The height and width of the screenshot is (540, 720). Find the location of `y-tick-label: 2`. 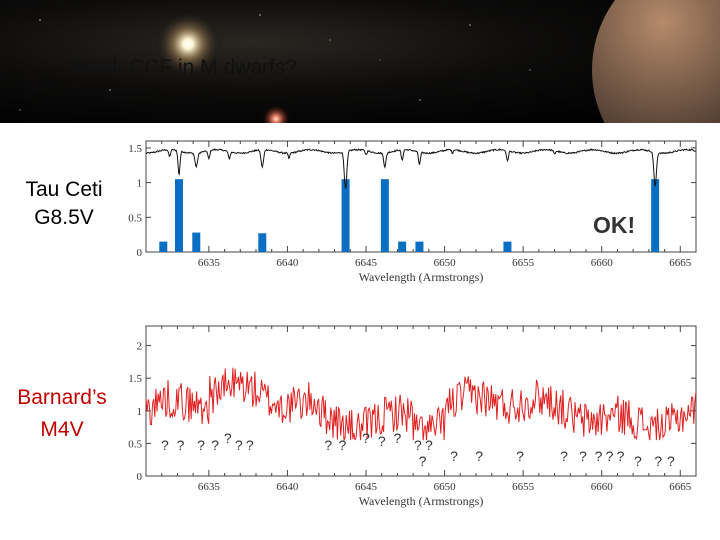

y-tick-label: 2 is located at coordinates (140, 347).